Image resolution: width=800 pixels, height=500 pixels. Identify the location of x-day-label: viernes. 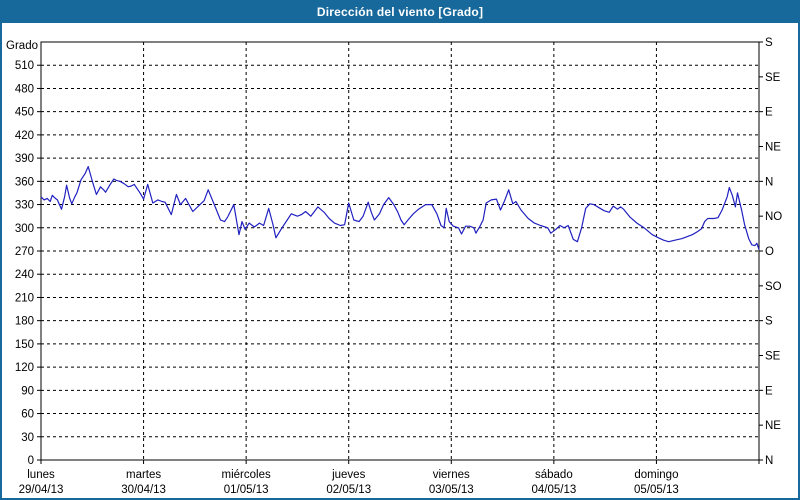
(451, 475).